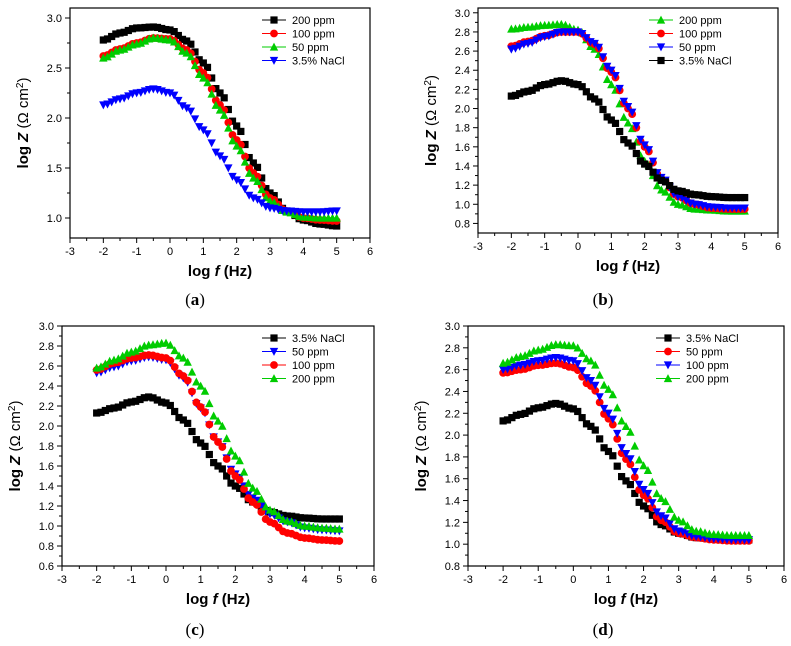 This screenshot has height=646, width=791. I want to click on x-tick-label: 1, so click(203, 252).